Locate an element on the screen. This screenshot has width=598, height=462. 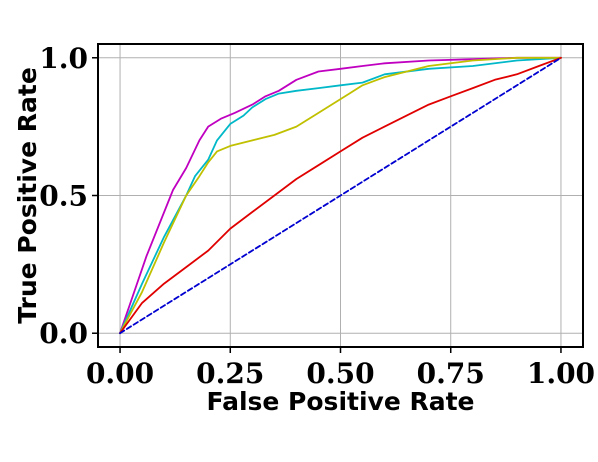
y-tick-label: 0.0 is located at coordinates (63, 333).